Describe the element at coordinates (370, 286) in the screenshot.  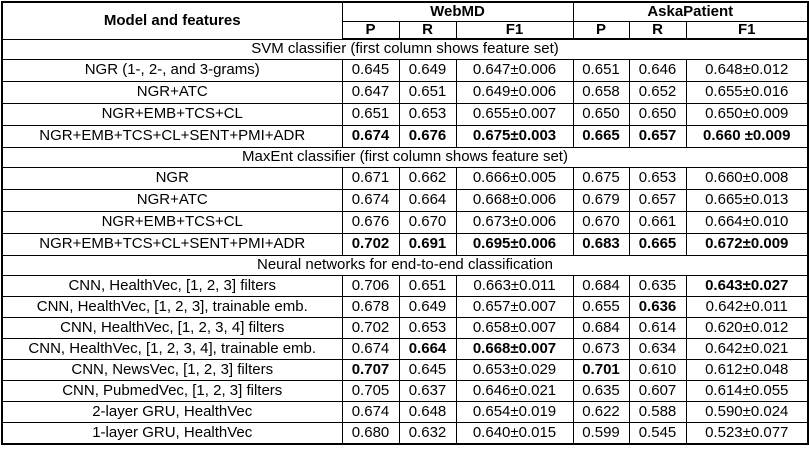
I see `value-cell: 0.706` at that location.